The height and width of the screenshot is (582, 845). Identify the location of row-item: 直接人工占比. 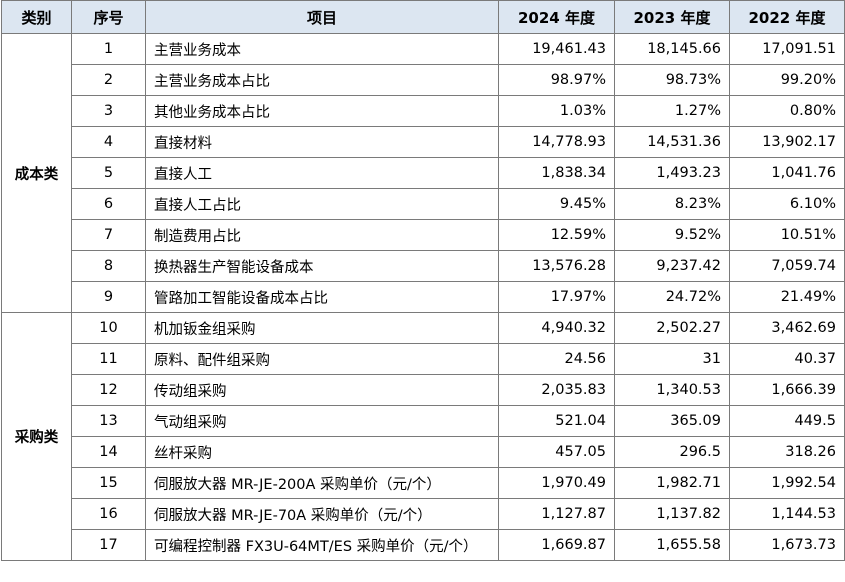
(322, 204).